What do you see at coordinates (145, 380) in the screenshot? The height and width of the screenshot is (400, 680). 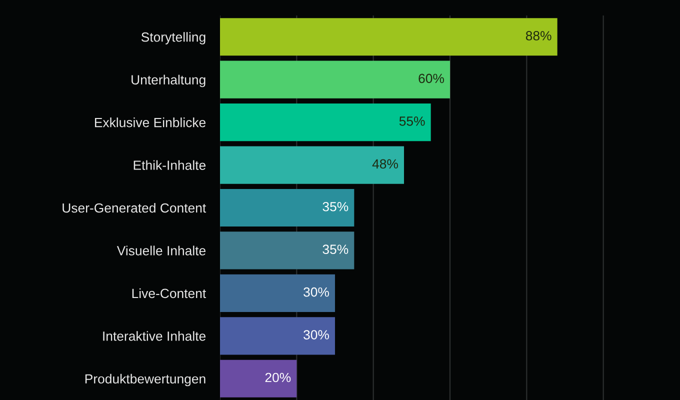 I see `y-tick-label: Produktbewertungen` at bounding box center [145, 380].